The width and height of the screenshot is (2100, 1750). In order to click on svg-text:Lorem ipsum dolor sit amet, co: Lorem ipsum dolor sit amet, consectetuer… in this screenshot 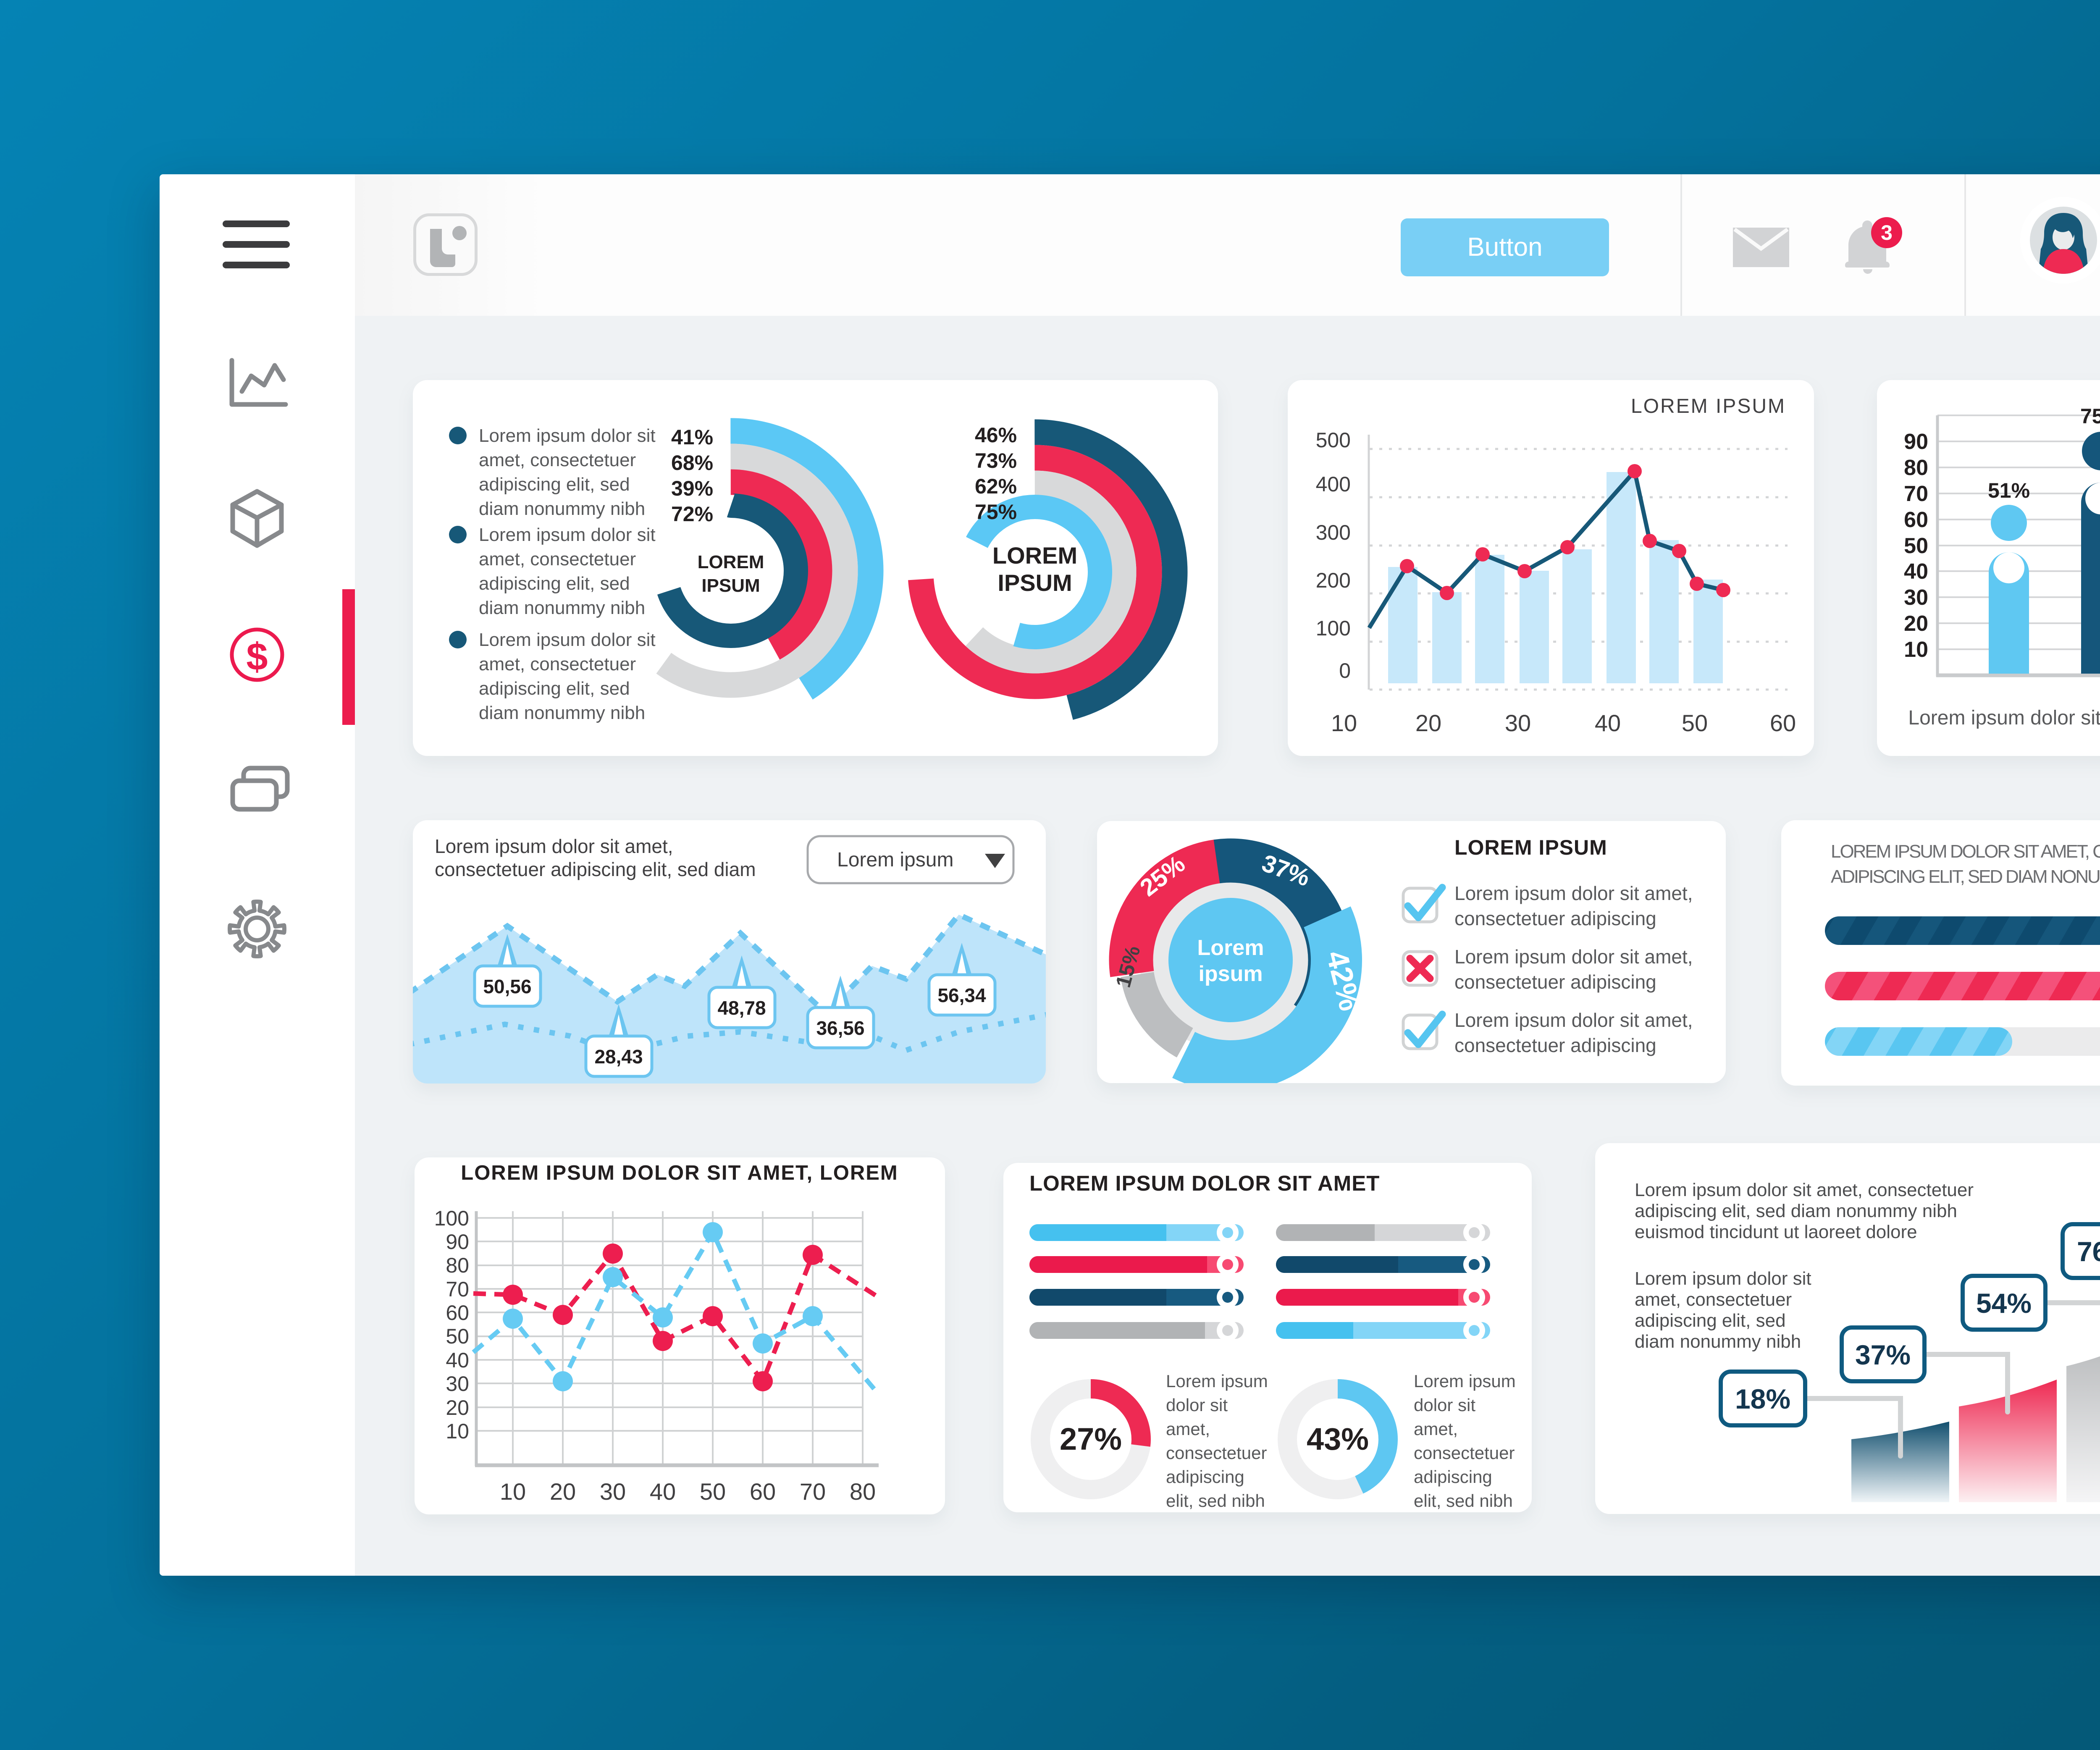, I will do `click(2004, 718)`.